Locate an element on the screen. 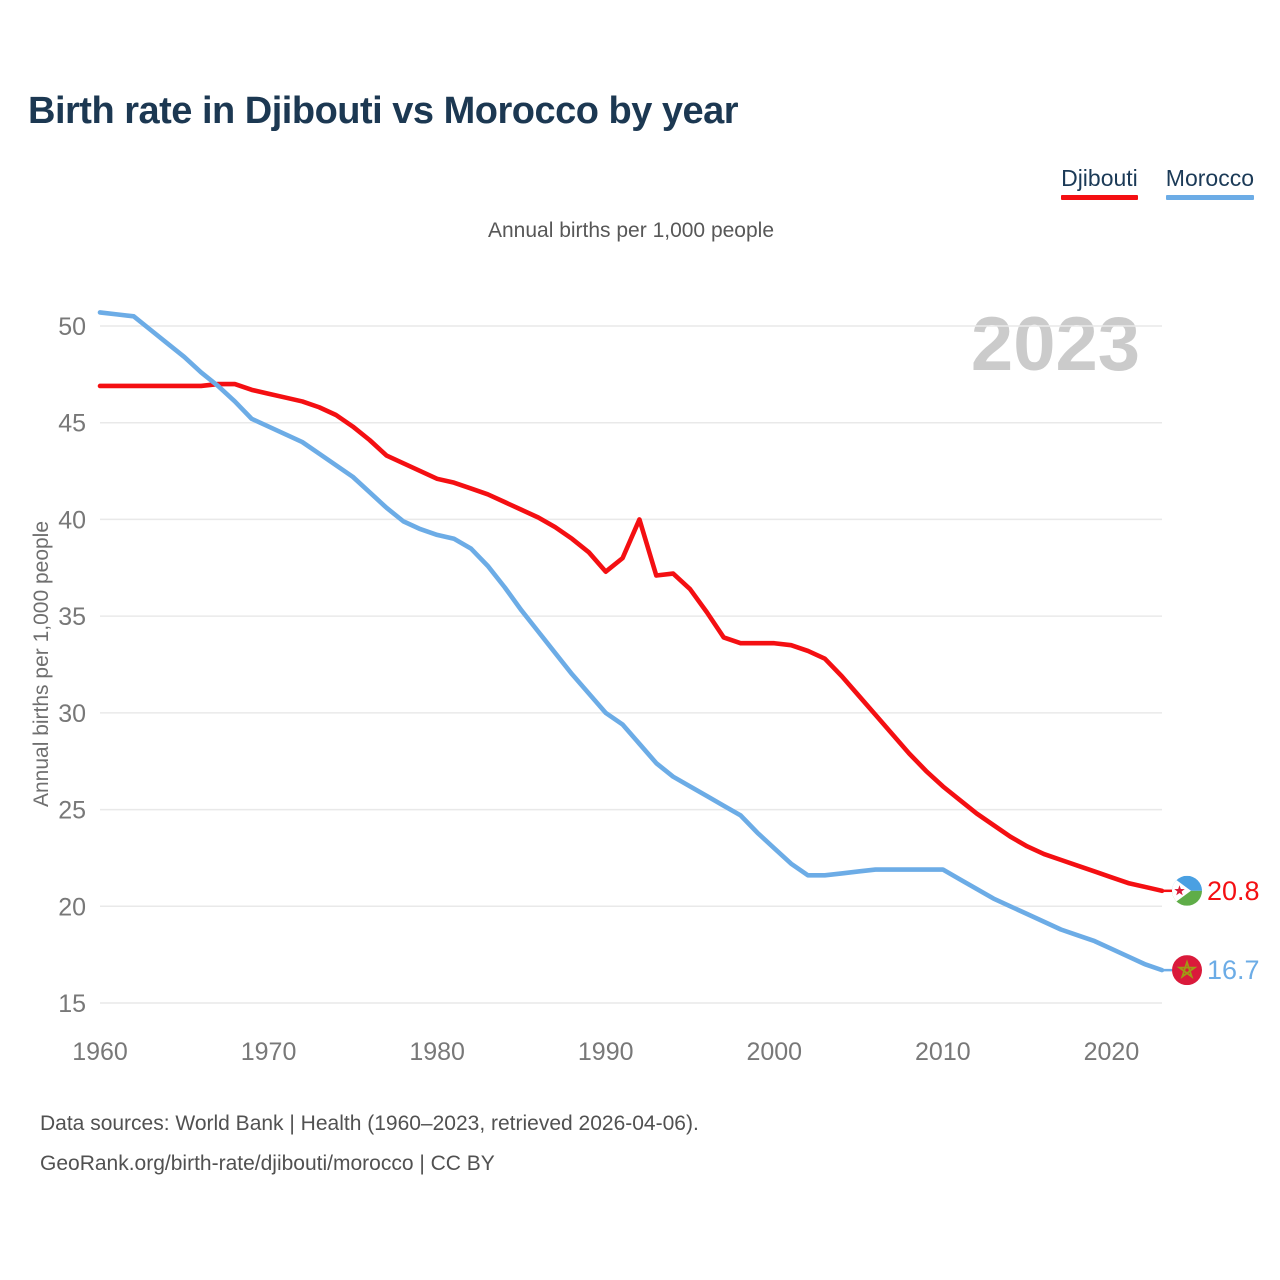 This screenshot has height=1280, width=1280. djibouti-flag-icon is located at coordinates (1187, 890).